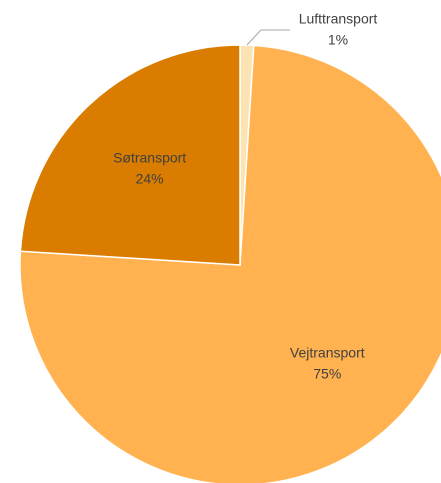 This screenshot has height=483, width=441. I want to click on slice-value: 1%, so click(338, 40).